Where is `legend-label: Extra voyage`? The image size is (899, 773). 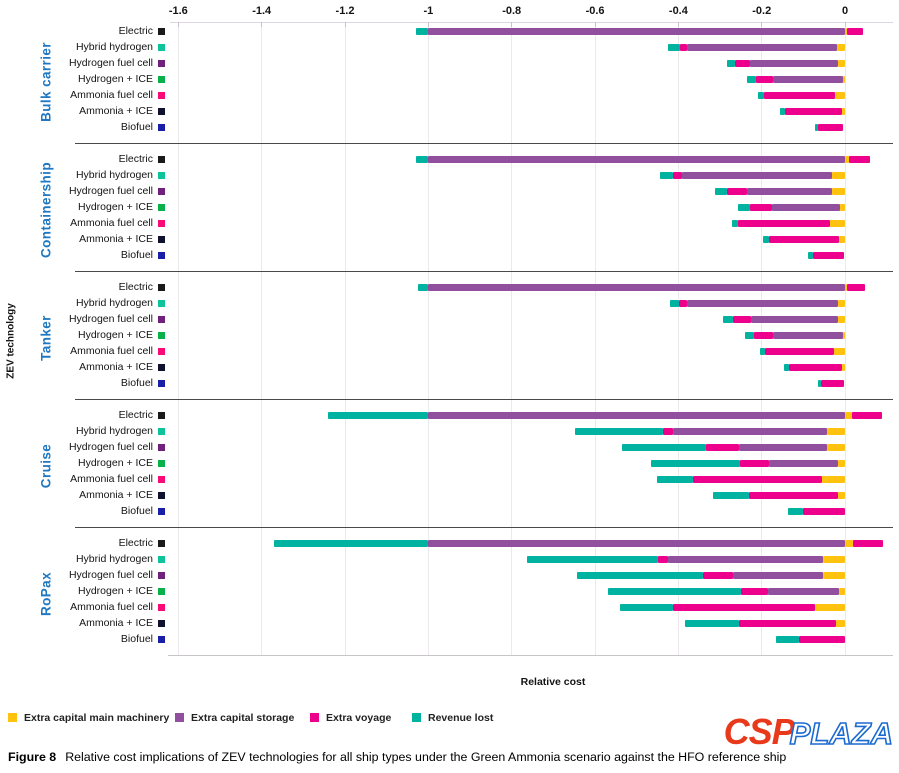
legend-label: Extra voyage is located at coordinates (359, 718).